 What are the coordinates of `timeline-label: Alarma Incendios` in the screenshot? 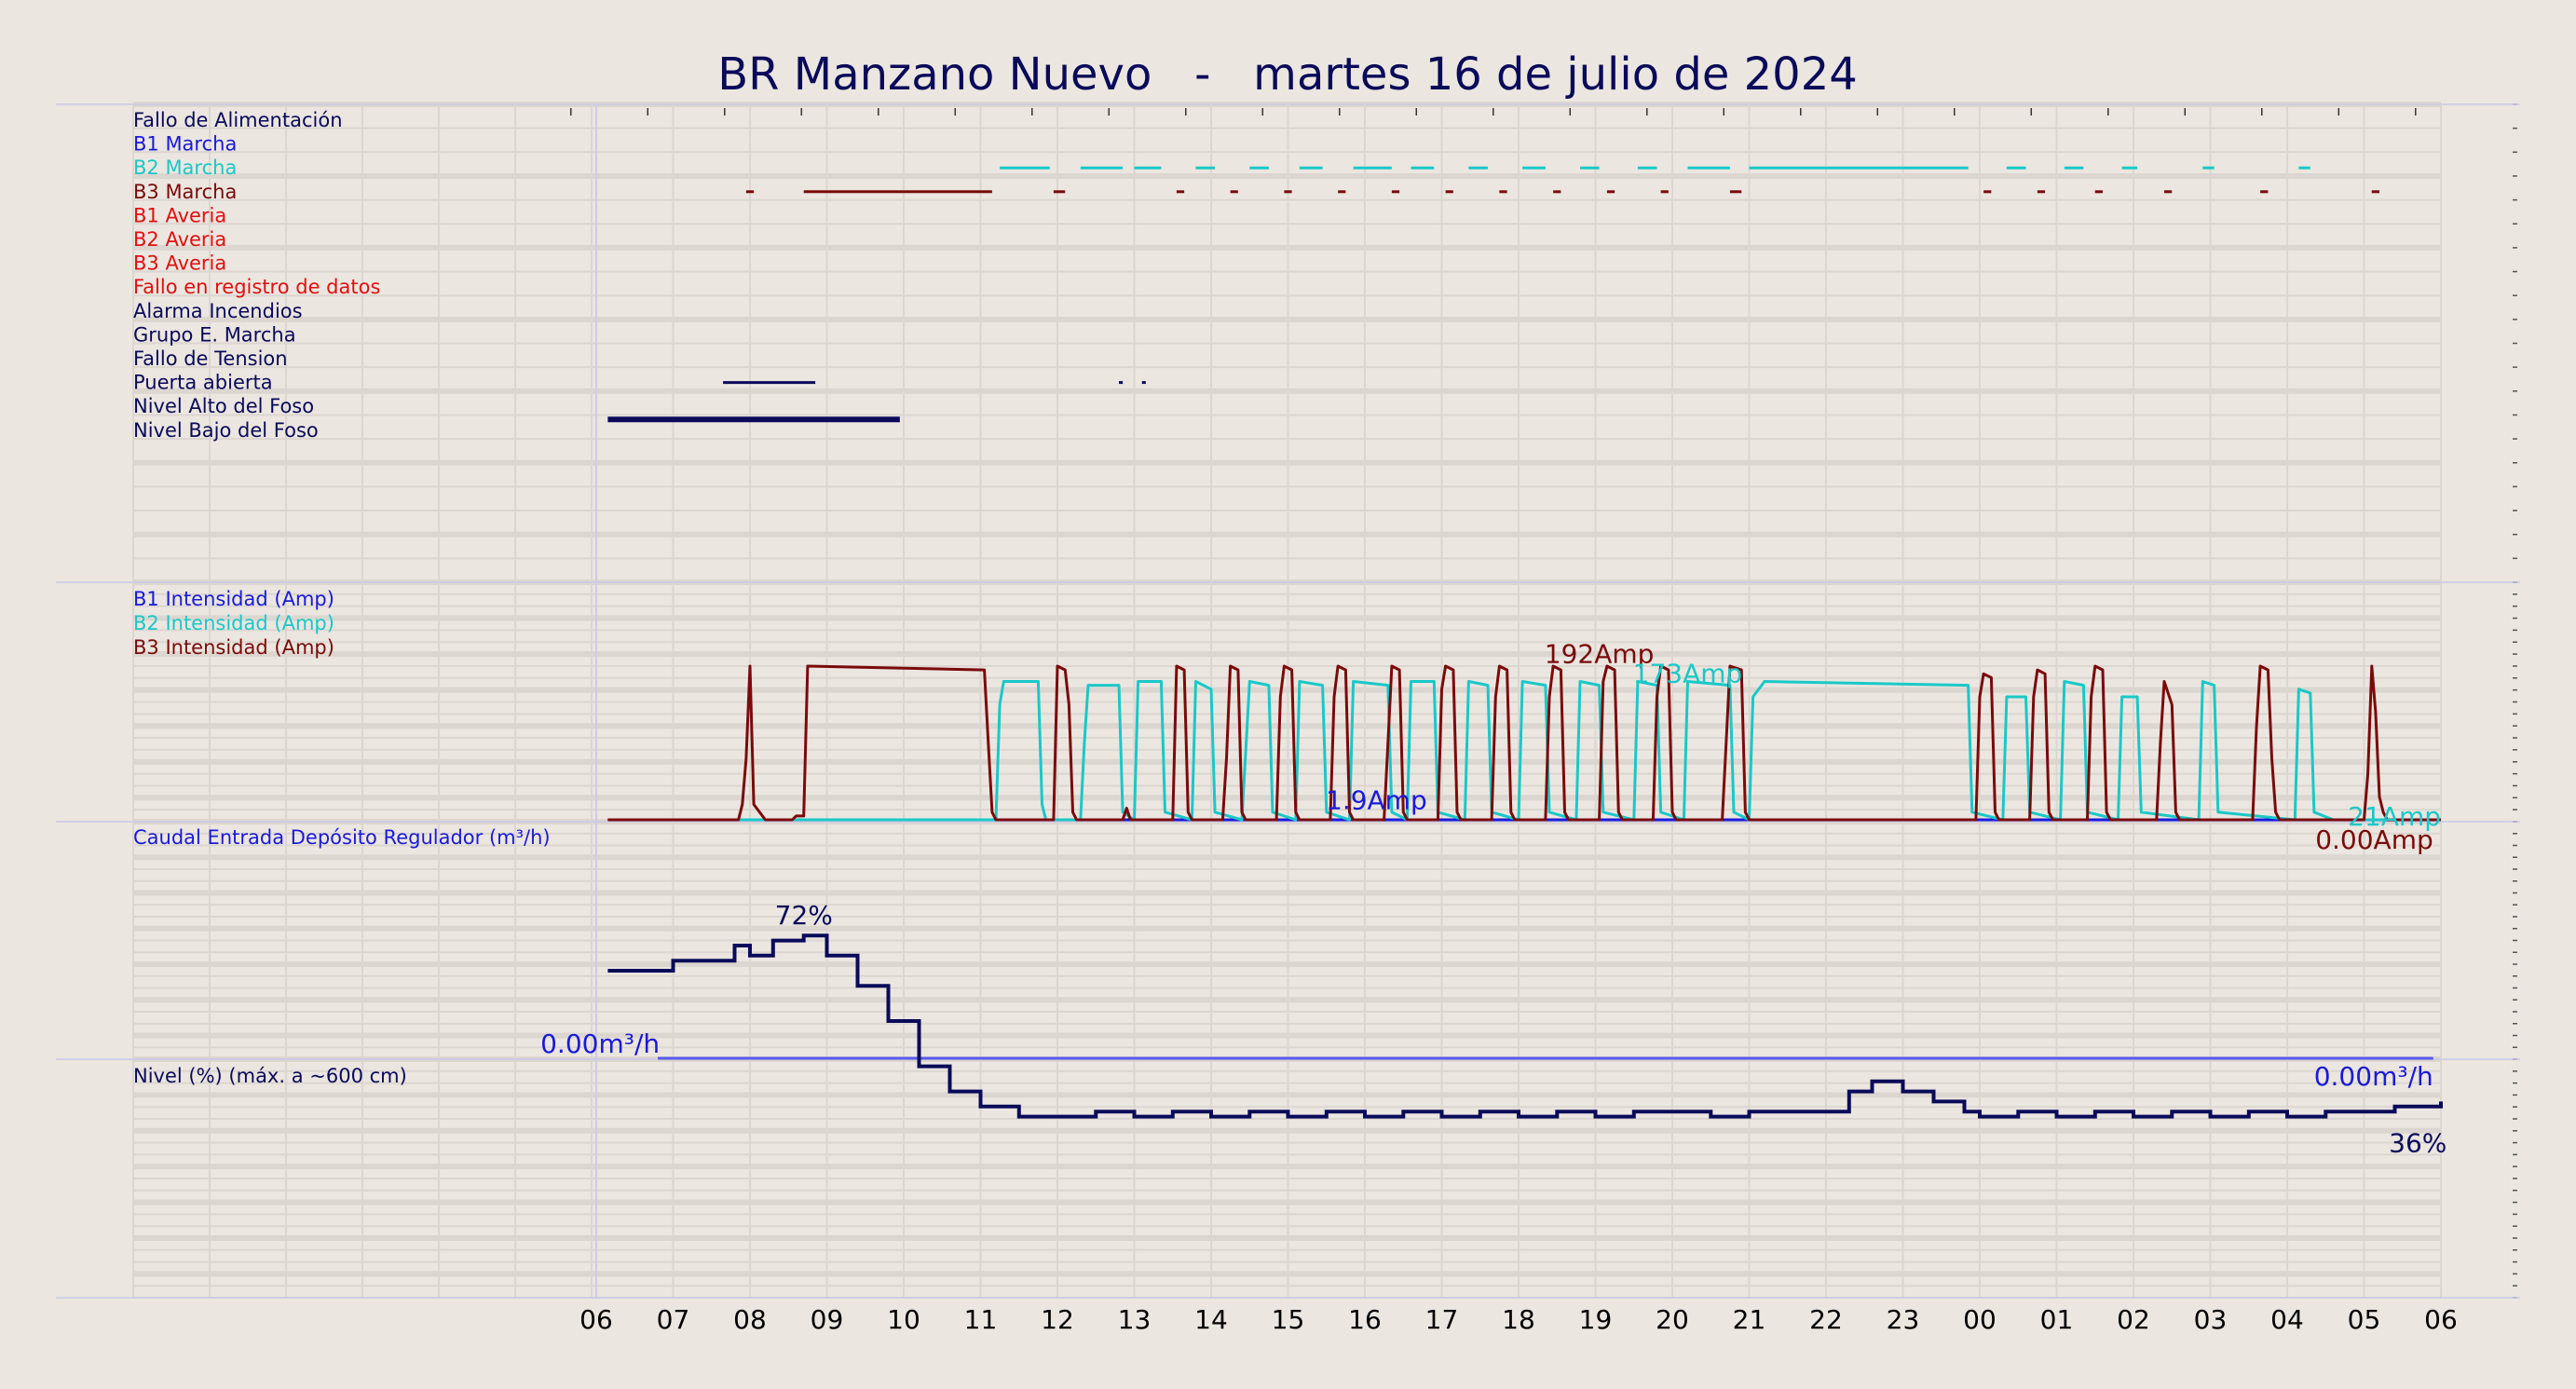 It's located at (218, 311).